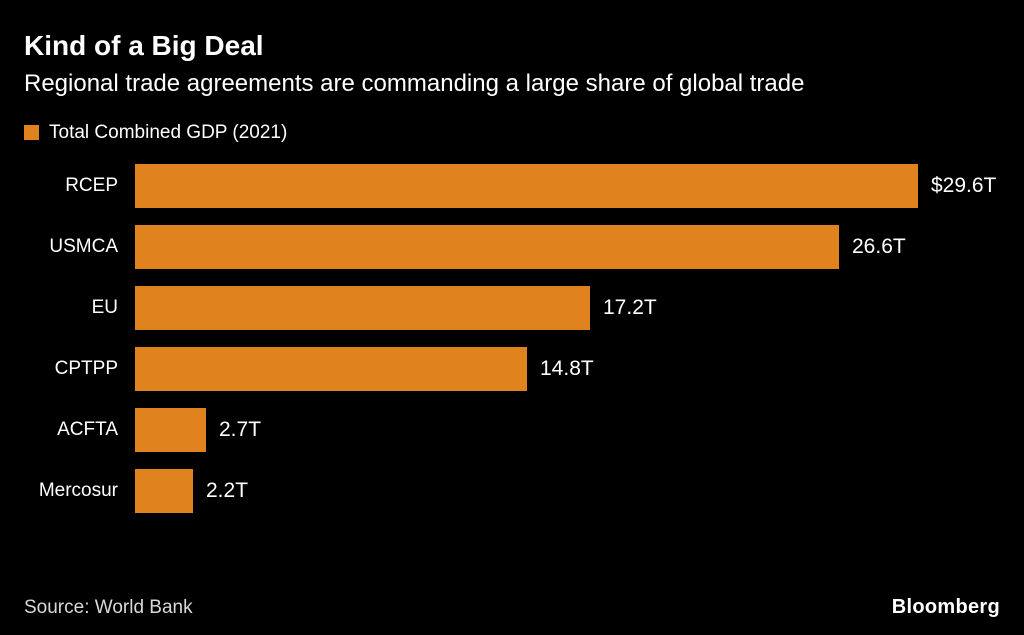 This screenshot has width=1024, height=635. I want to click on bar-category-label: ACFTA, so click(87, 429).